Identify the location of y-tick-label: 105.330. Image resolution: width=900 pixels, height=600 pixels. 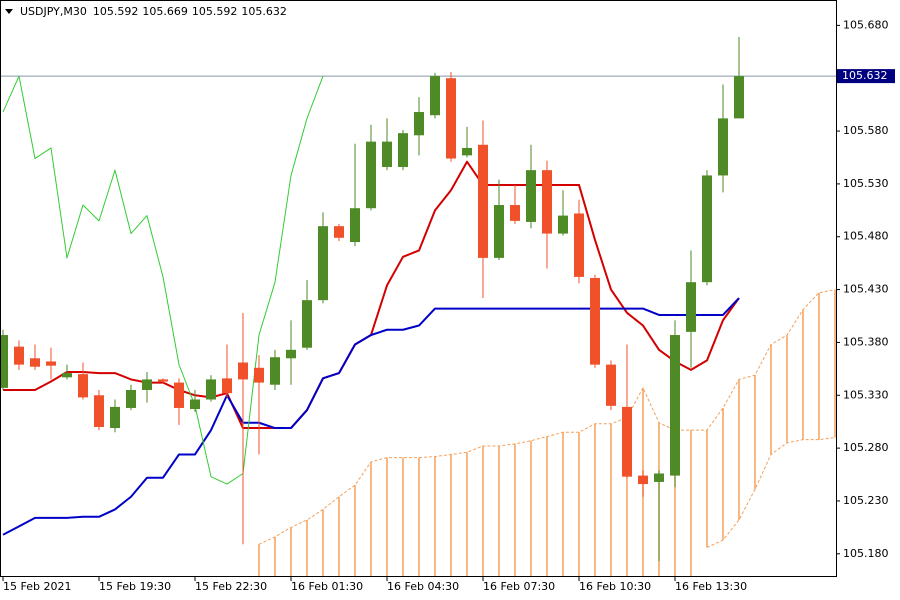
(866, 394).